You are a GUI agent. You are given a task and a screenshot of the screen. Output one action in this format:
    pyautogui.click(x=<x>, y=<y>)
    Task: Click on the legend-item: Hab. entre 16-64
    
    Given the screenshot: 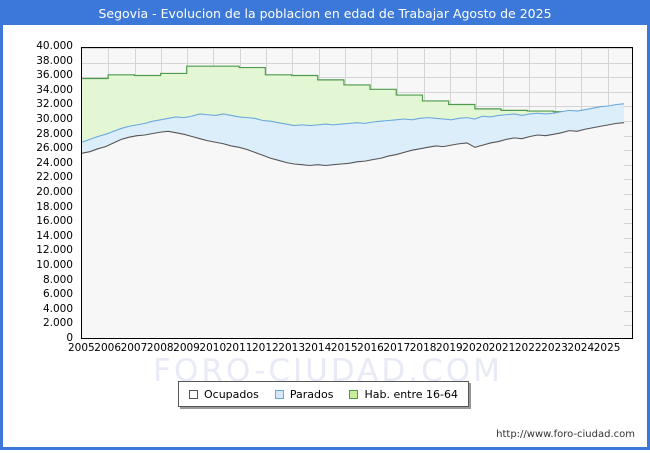 What is the action you would take?
    pyautogui.click(x=403, y=394)
    